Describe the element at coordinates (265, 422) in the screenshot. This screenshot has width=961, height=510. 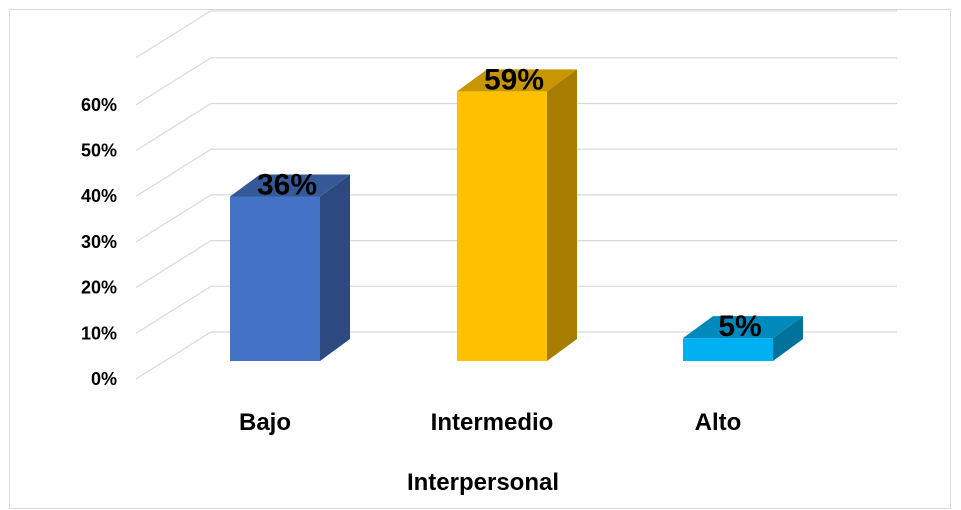
I see `category-label: Bajo` at that location.